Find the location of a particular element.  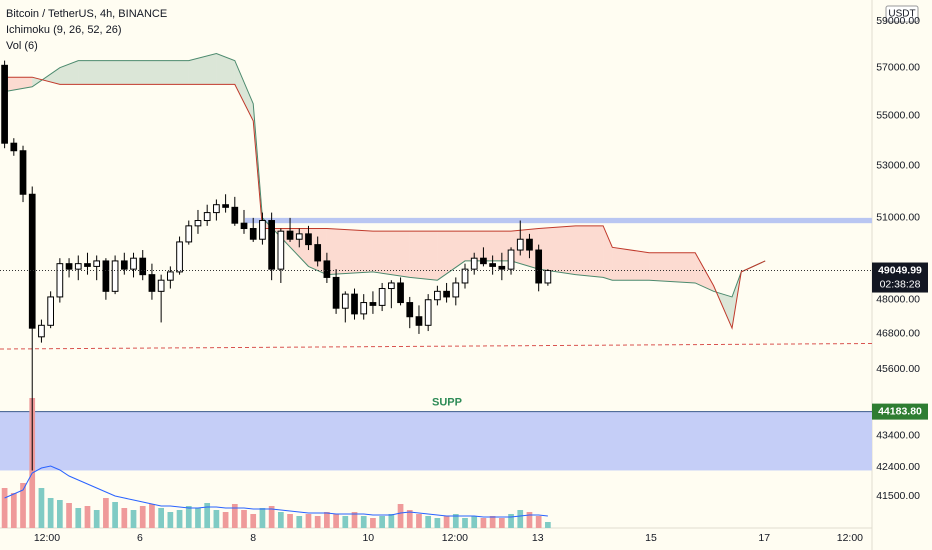

currency-box is located at coordinates (902, 14).